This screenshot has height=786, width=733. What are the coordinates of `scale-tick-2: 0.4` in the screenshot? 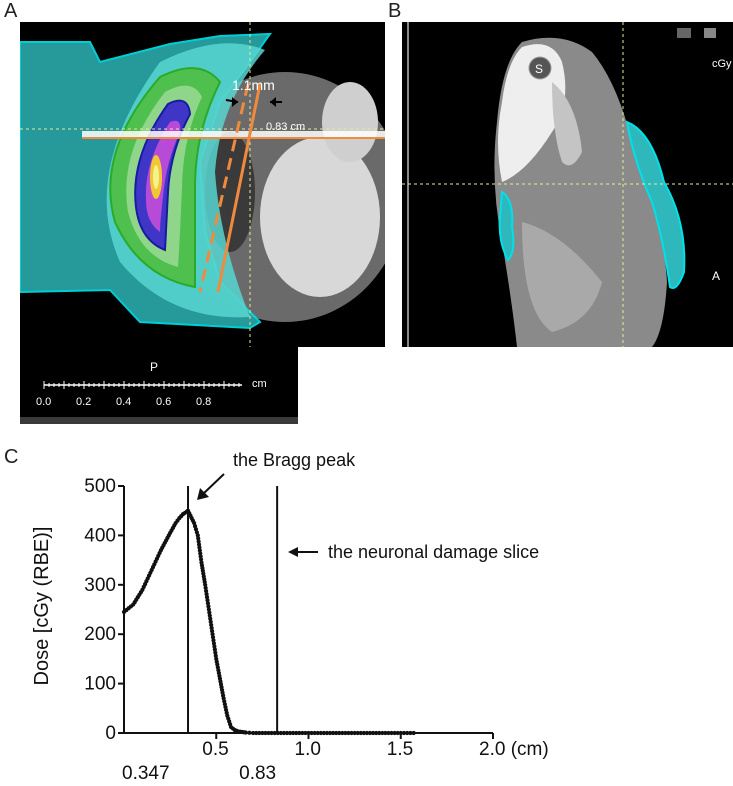 It's located at (123, 402).